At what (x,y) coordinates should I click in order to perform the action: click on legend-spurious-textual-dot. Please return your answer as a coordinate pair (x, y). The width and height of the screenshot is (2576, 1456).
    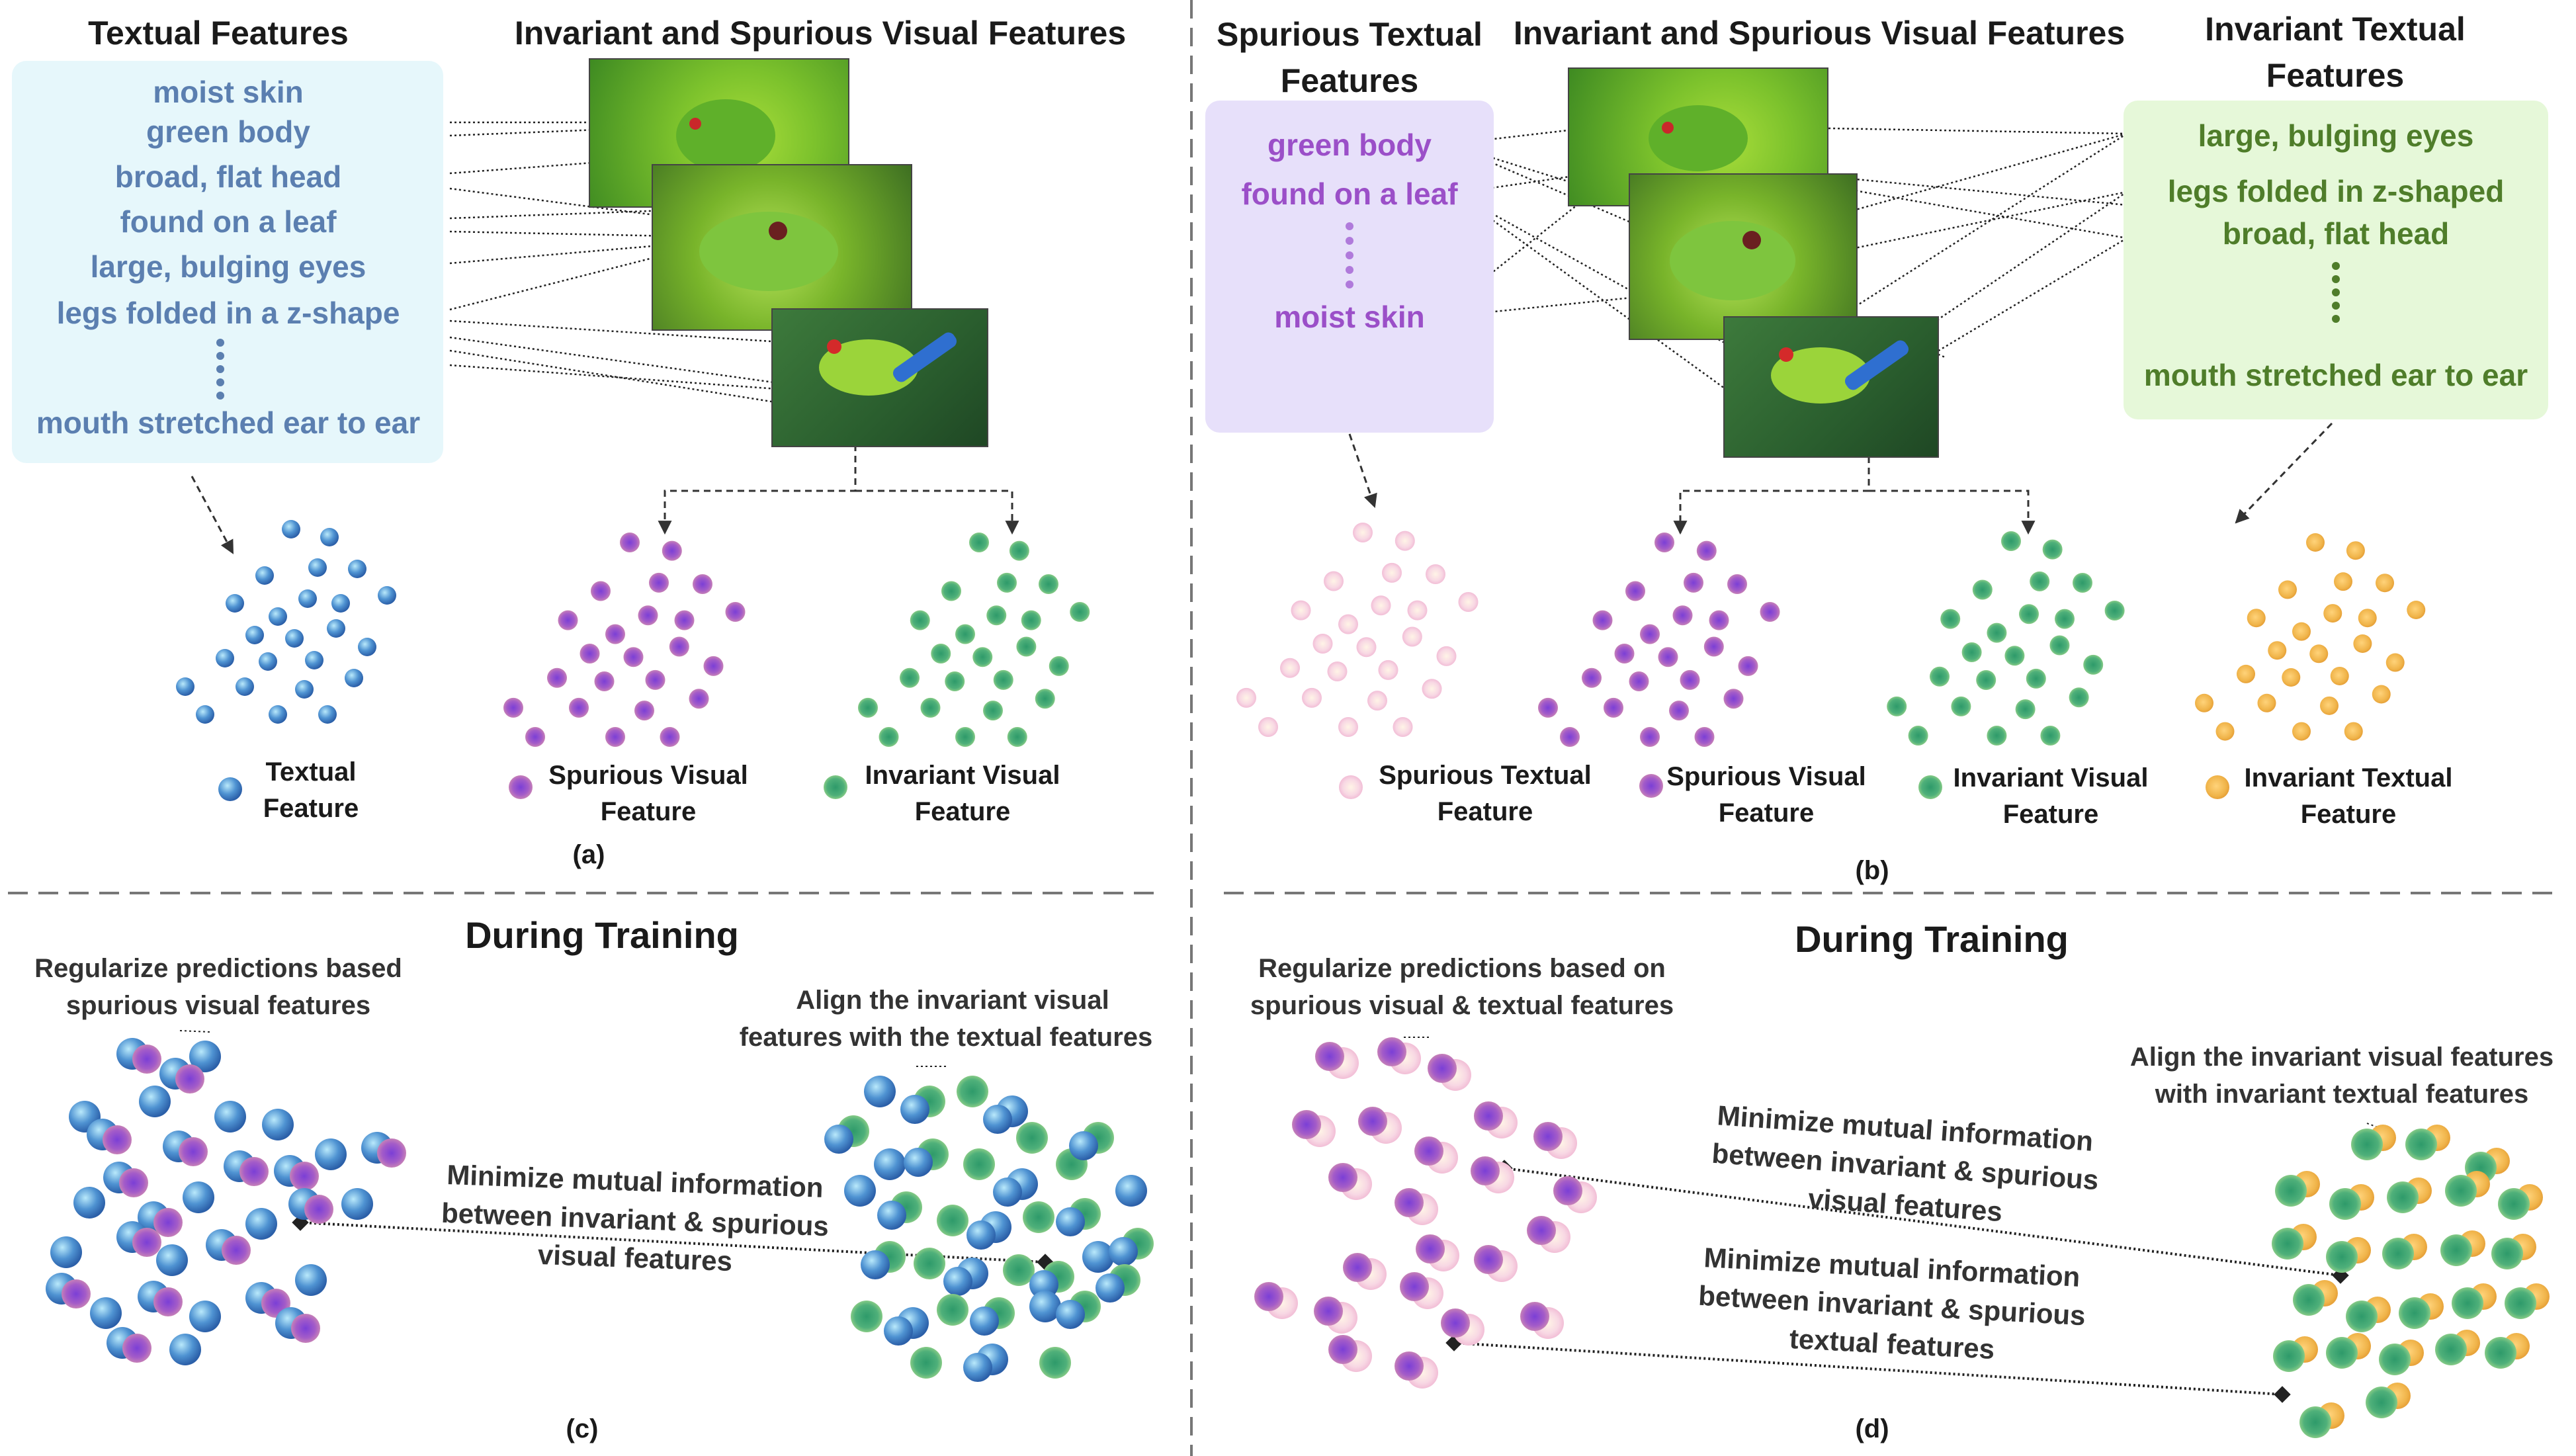
    Looking at the image, I should click on (1351, 787).